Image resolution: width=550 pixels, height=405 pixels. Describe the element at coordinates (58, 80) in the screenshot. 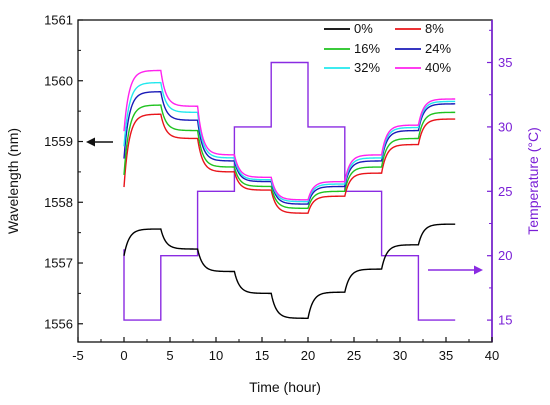

I see `y-tick-label: 1560` at that location.